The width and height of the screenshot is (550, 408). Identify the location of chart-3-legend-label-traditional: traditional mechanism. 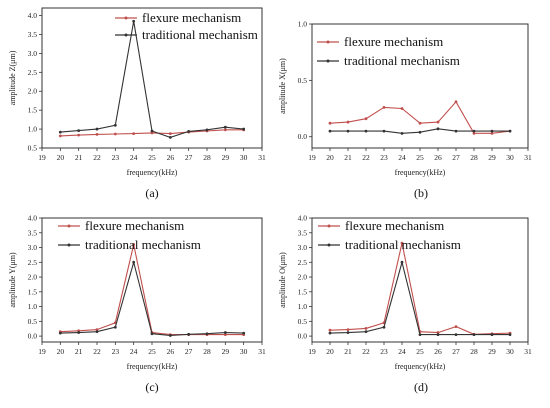
(143, 244).